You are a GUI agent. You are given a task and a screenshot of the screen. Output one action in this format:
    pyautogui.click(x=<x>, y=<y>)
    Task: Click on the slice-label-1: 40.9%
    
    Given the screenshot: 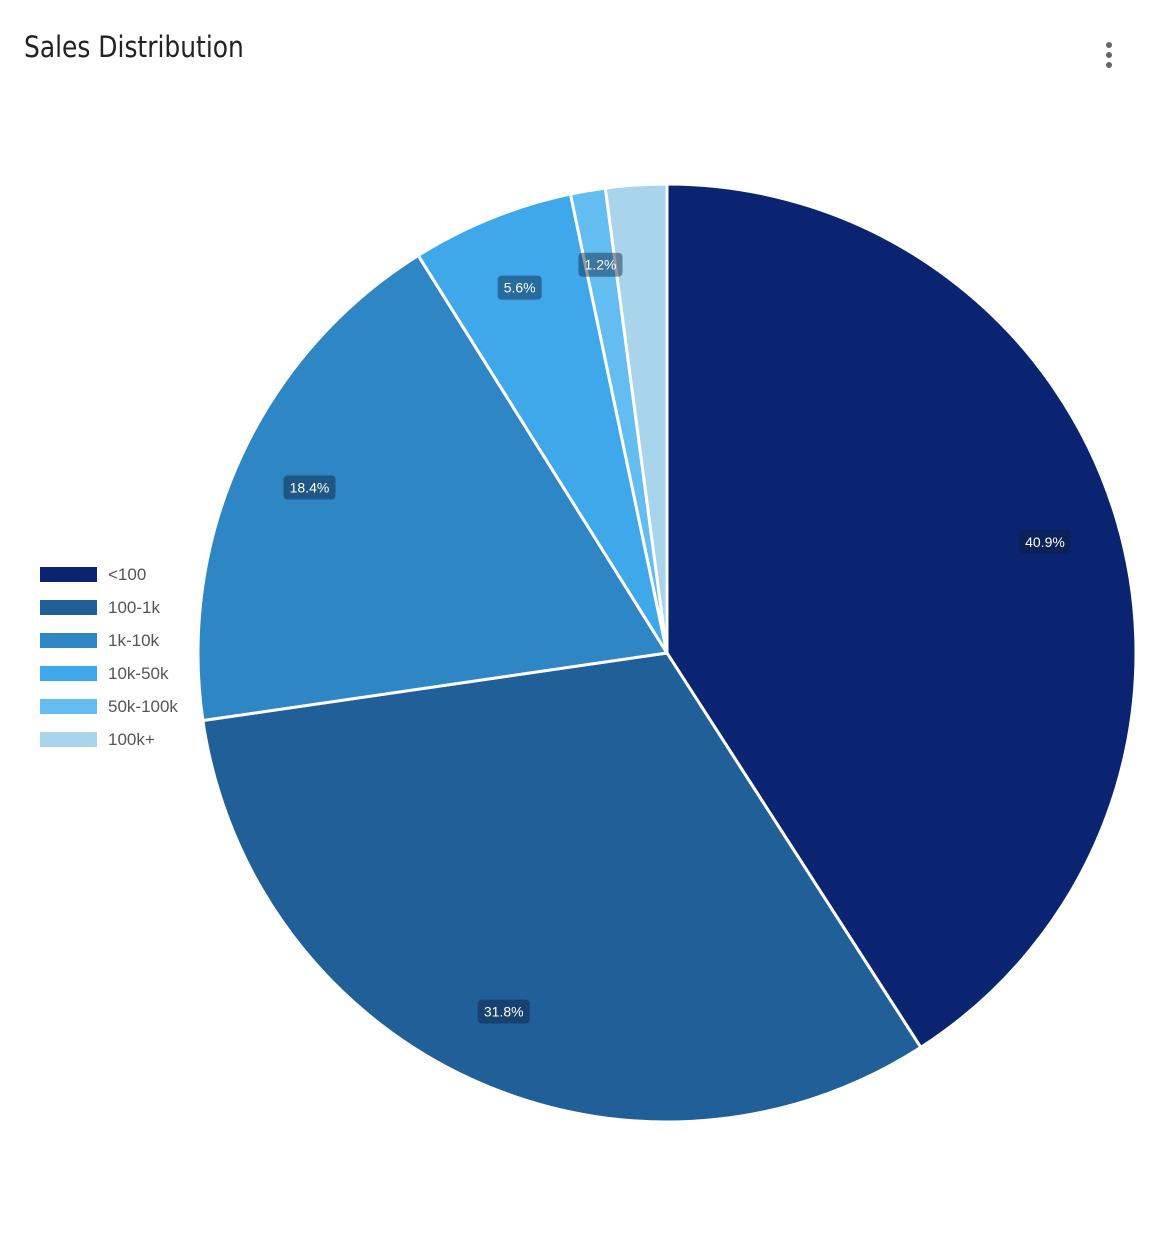 What is the action you would take?
    pyautogui.click(x=1044, y=541)
    